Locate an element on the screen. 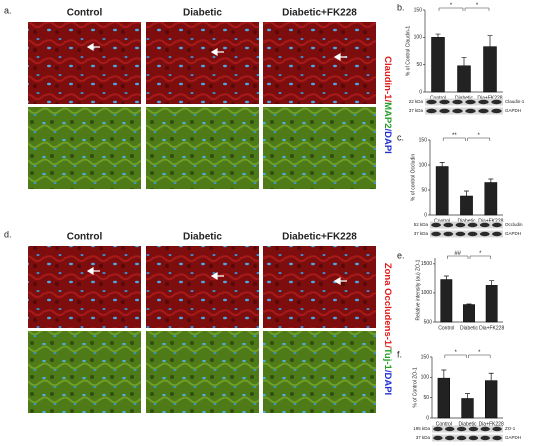 This screenshot has height=446, width=550. blot-protein: ZO-1 is located at coordinates (510, 428).